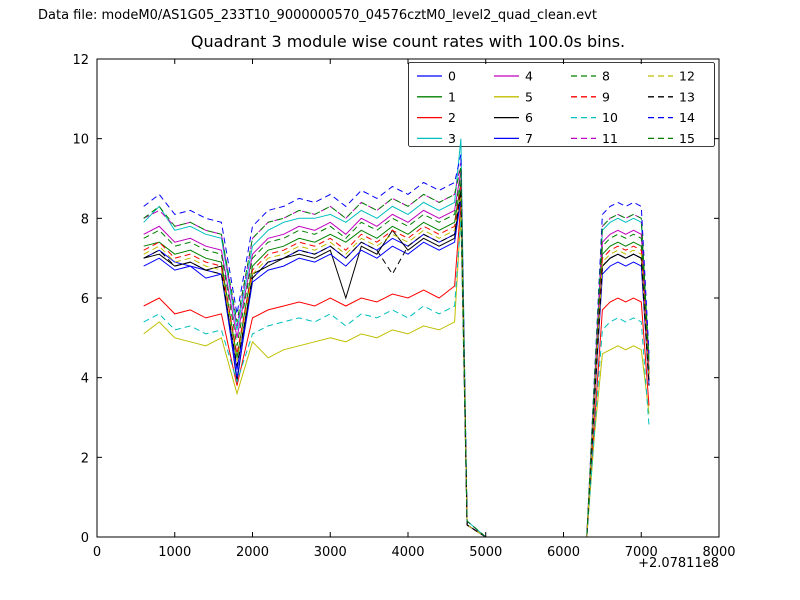 This screenshot has height=600, width=800. Describe the element at coordinates (671, 117) in the screenshot. I see `legend-item-14: 14` at that location.